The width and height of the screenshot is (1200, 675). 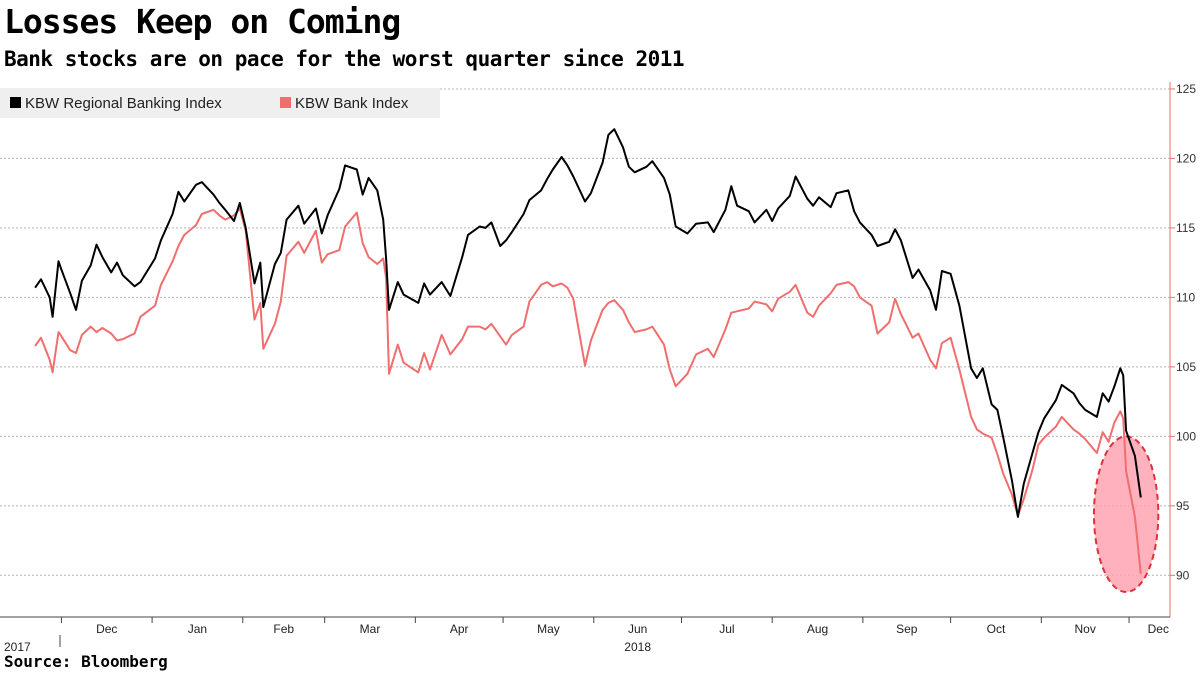 I want to click on y-tick-label: 115, so click(x=1185, y=228).